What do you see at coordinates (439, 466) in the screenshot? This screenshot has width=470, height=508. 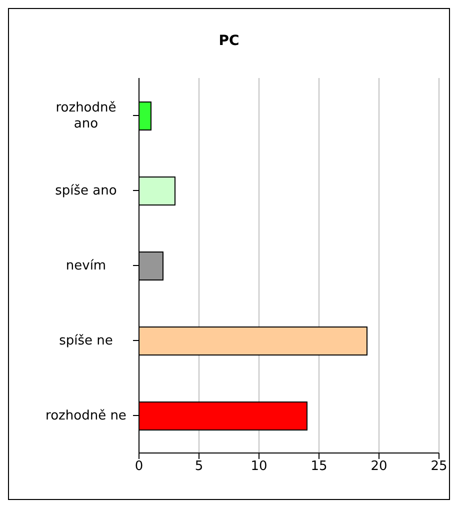 I see `x-tick-label: 25` at bounding box center [439, 466].